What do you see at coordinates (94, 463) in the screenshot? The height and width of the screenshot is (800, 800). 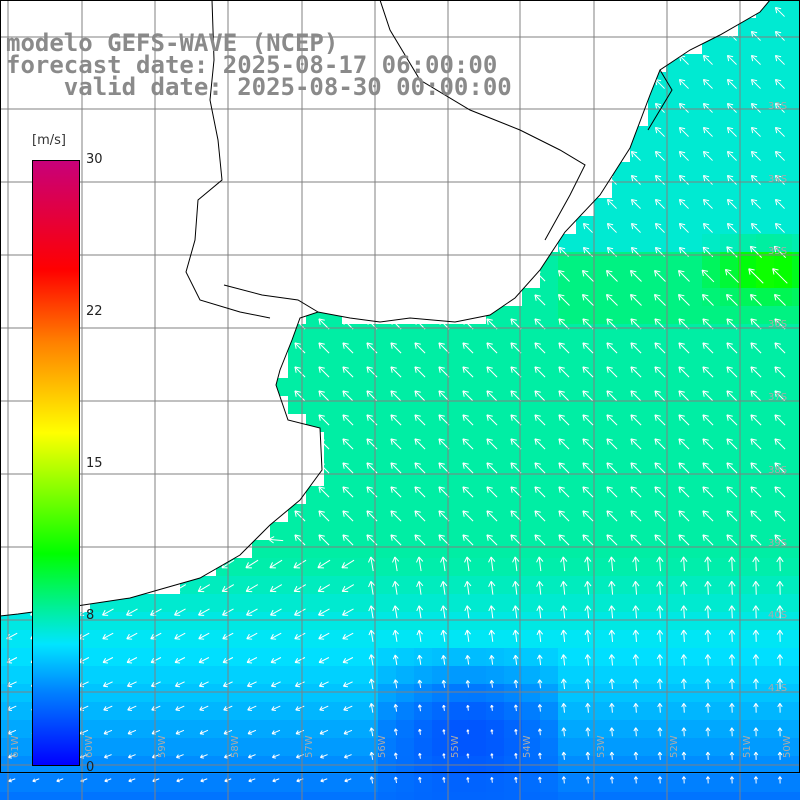 I see `colorbar-tick-15: 15` at bounding box center [94, 463].